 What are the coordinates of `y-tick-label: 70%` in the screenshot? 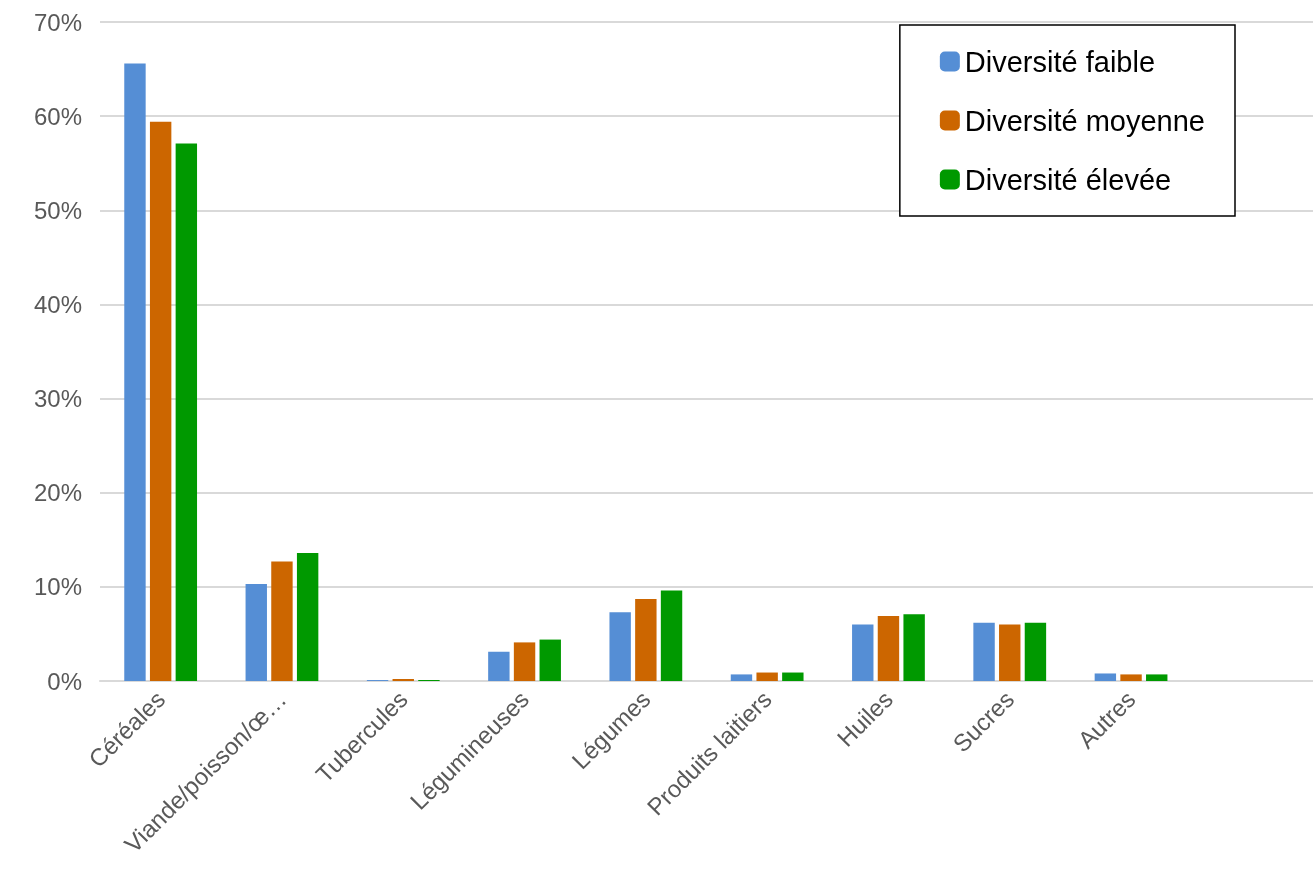 It's located at (57, 22).